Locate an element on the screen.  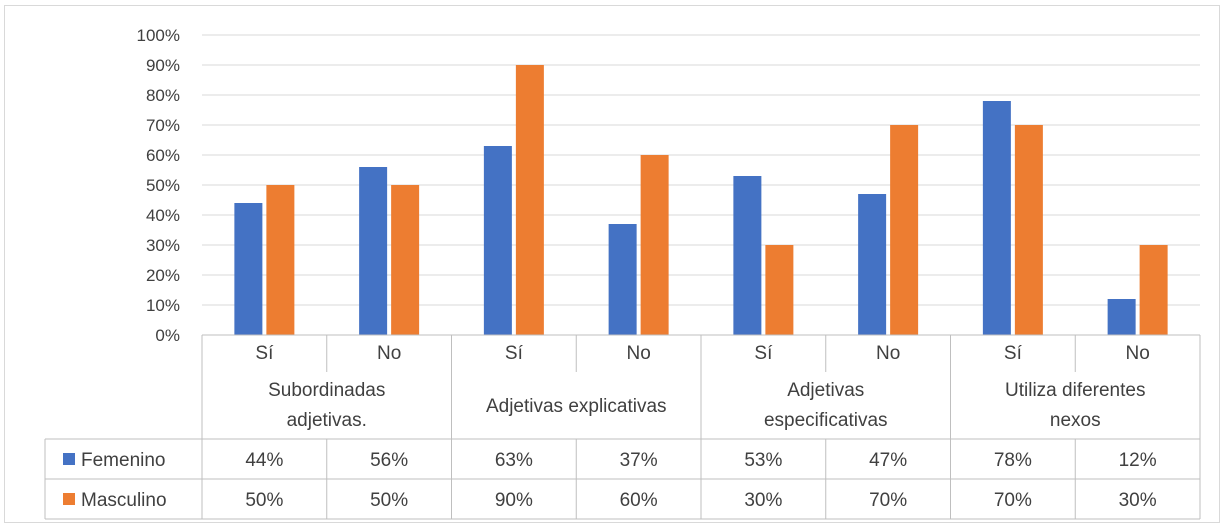
group-label: Subordinadas is located at coordinates (326, 390).